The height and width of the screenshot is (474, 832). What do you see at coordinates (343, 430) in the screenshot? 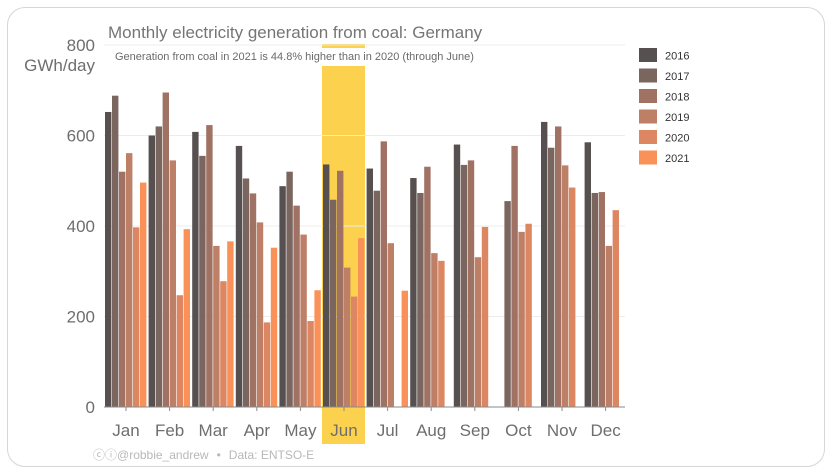
I see `x-tick-label-jun: Jun` at bounding box center [343, 430].